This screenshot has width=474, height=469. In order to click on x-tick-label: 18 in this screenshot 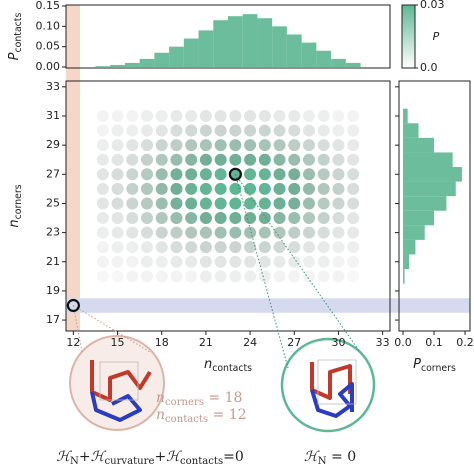, I will do `click(162, 342)`.